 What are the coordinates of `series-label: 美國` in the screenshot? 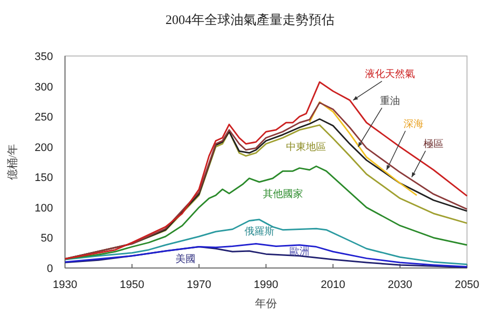 It's located at (186, 258).